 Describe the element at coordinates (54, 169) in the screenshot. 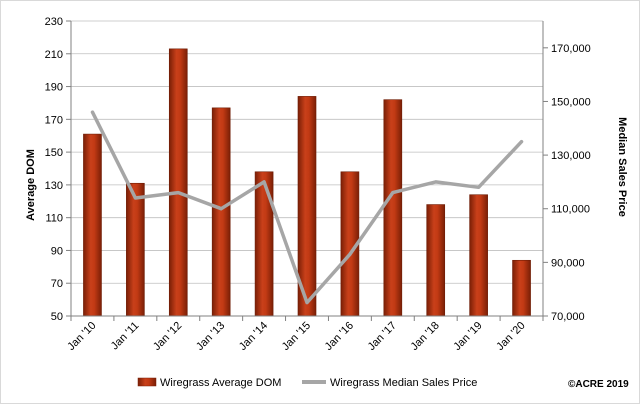

I see `left-axis-ticks: 50 70 90 110 130 150 170 190 210 230` at that location.